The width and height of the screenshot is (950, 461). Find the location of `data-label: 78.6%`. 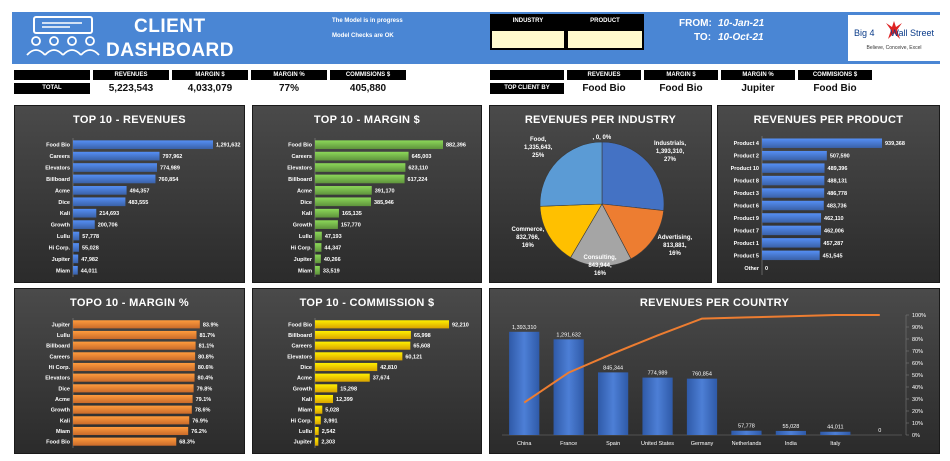

data-label: 78.6% is located at coordinates (203, 411).